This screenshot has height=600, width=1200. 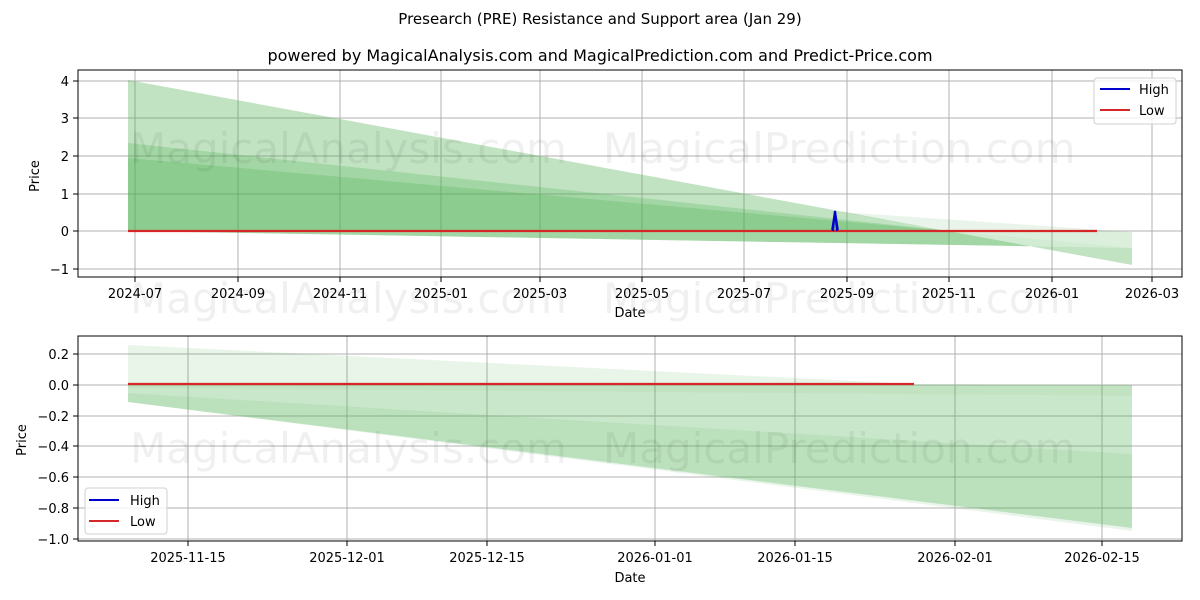 What do you see at coordinates (629, 313) in the screenshot?
I see `top-x-axis-label: Date` at bounding box center [629, 313].